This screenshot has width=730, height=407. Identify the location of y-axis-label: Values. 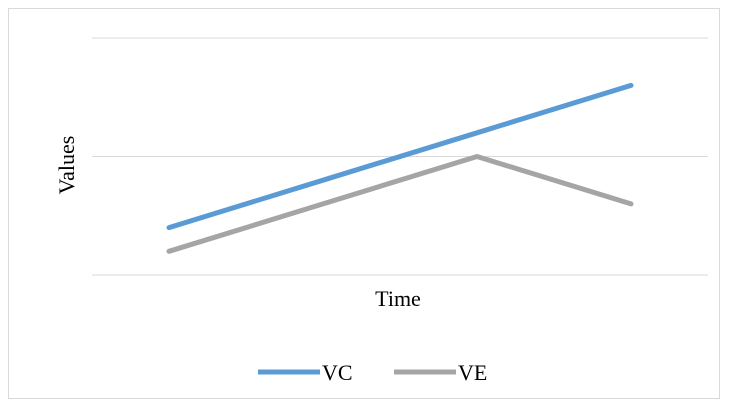
(66, 165).